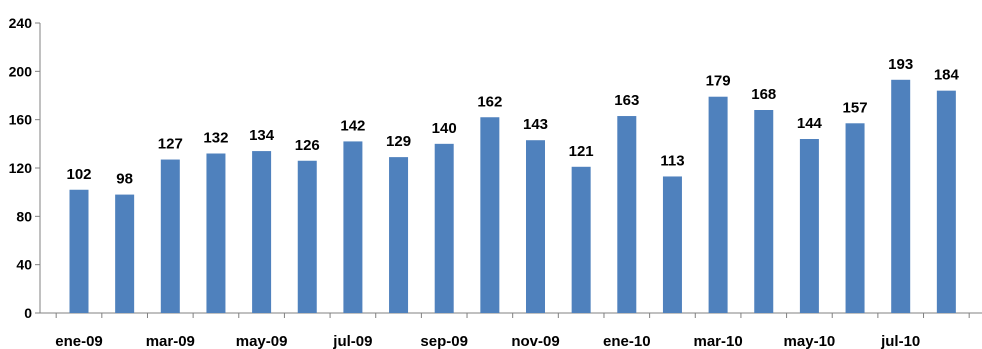 This screenshot has height=349, width=982. I want to click on y-axis: 0 40 80 120 160 200 240, so click(25, 168).